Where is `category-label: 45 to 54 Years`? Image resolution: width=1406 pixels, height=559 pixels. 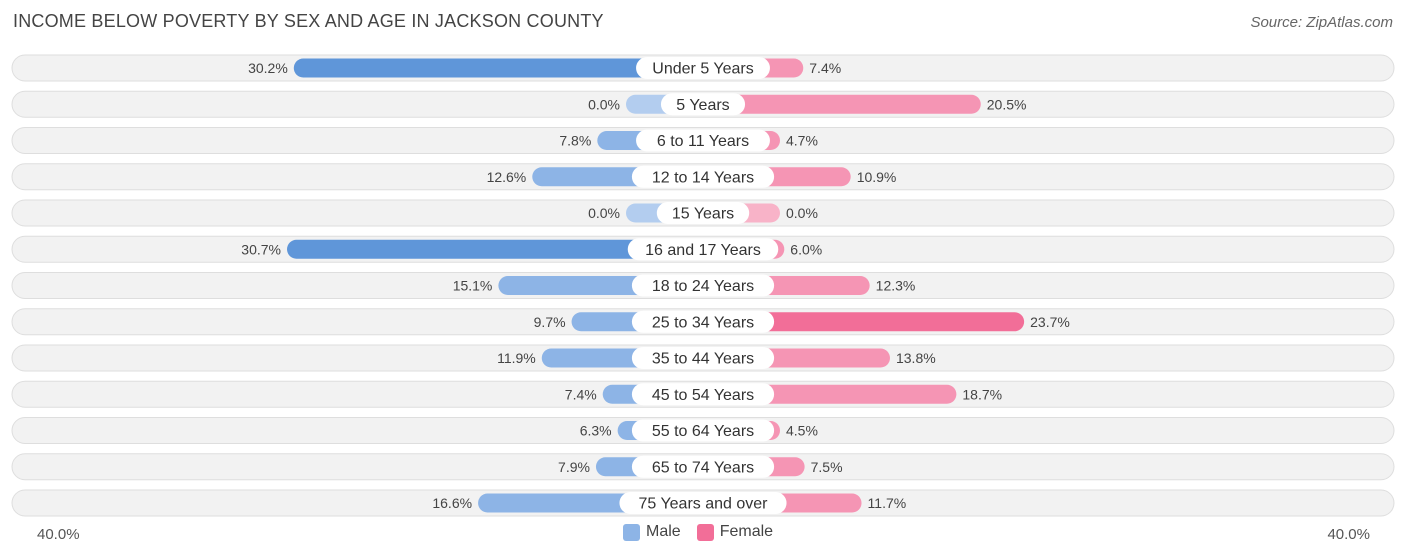
category-label: 45 to 54 Years is located at coordinates (703, 395).